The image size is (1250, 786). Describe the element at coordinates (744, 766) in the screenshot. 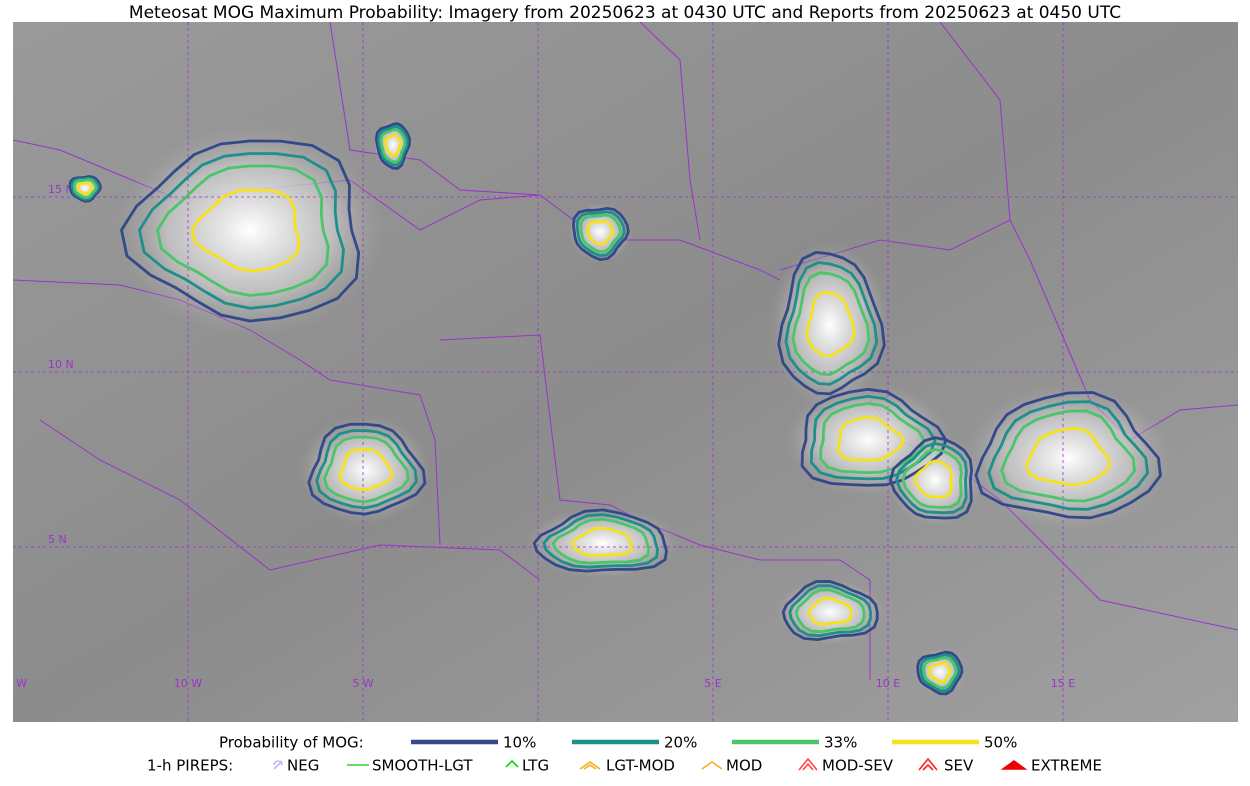

I see `pirep-label: MOD` at that location.